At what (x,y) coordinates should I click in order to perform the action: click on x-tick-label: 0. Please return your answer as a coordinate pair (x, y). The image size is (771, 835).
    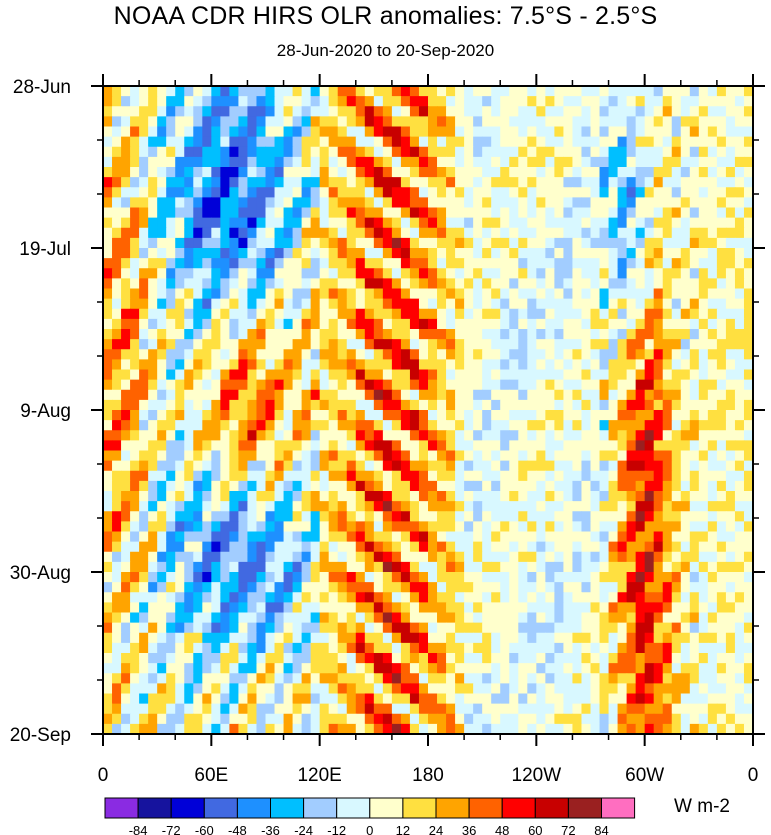
    Looking at the image, I should click on (753, 775).